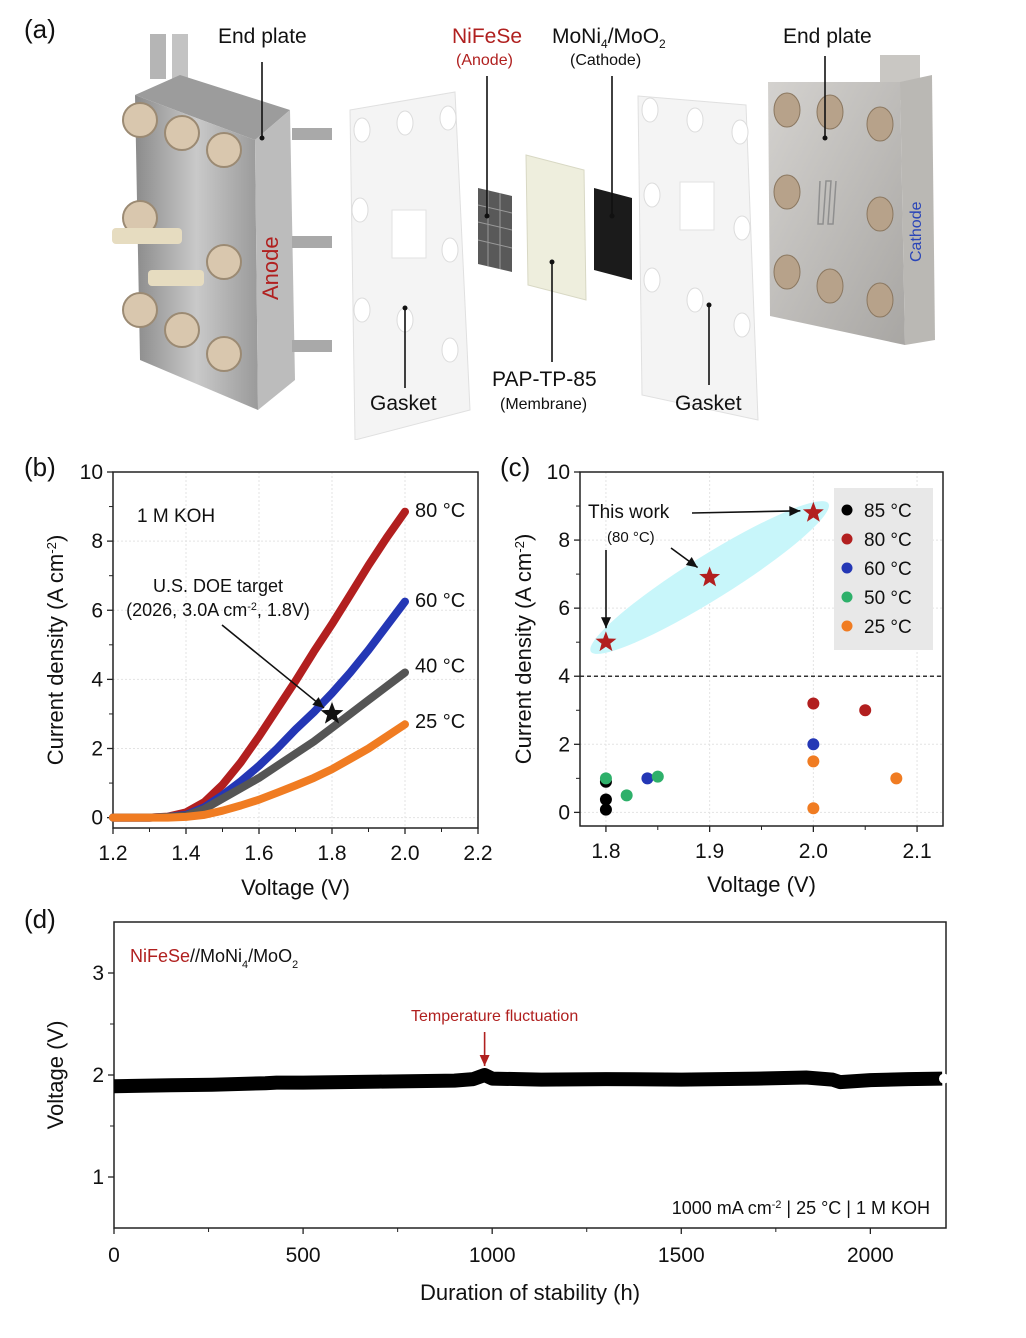 The height and width of the screenshot is (1338, 1026). Describe the element at coordinates (222, 222) in the screenshot. I see `end-plate-left` at that location.